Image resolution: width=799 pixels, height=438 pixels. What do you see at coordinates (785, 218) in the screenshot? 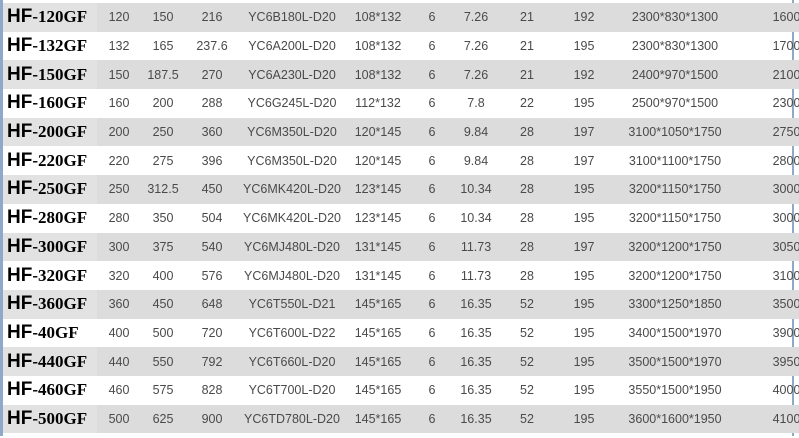
I see `weight-cell: 3000` at bounding box center [785, 218].